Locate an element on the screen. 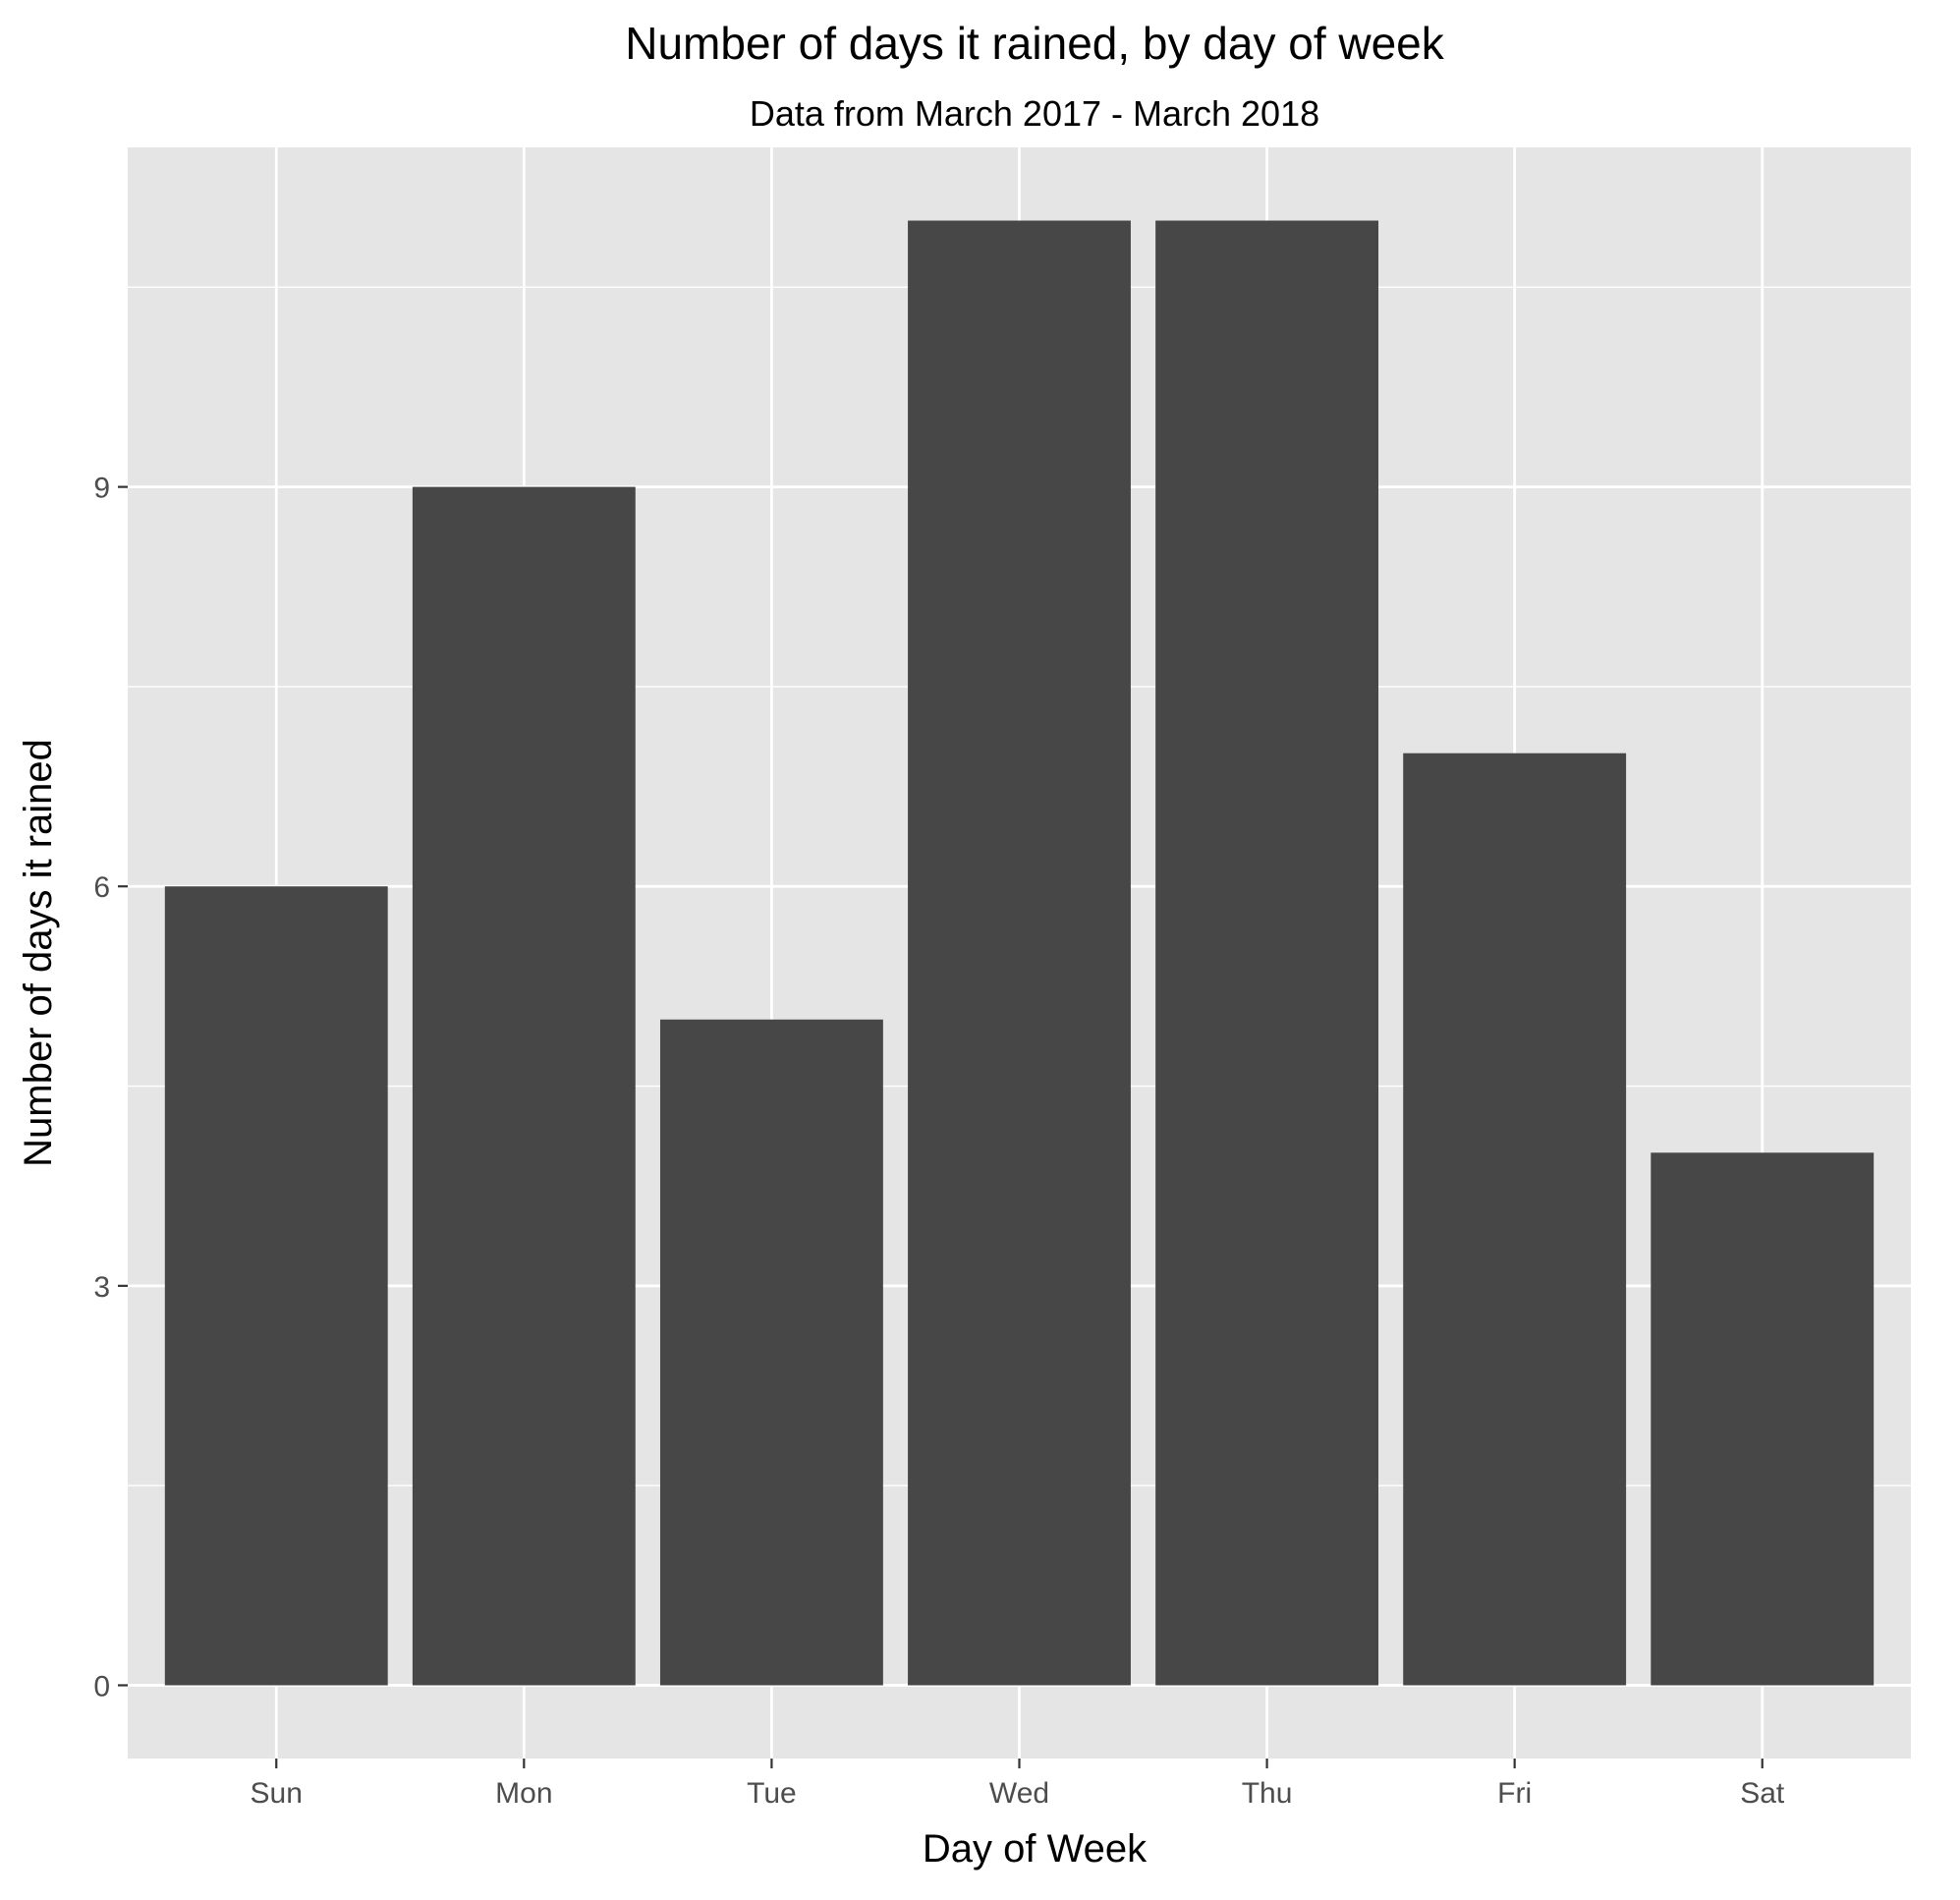 The width and height of the screenshot is (1960, 1900). x-tick-label: Sun is located at coordinates (277, 1793).